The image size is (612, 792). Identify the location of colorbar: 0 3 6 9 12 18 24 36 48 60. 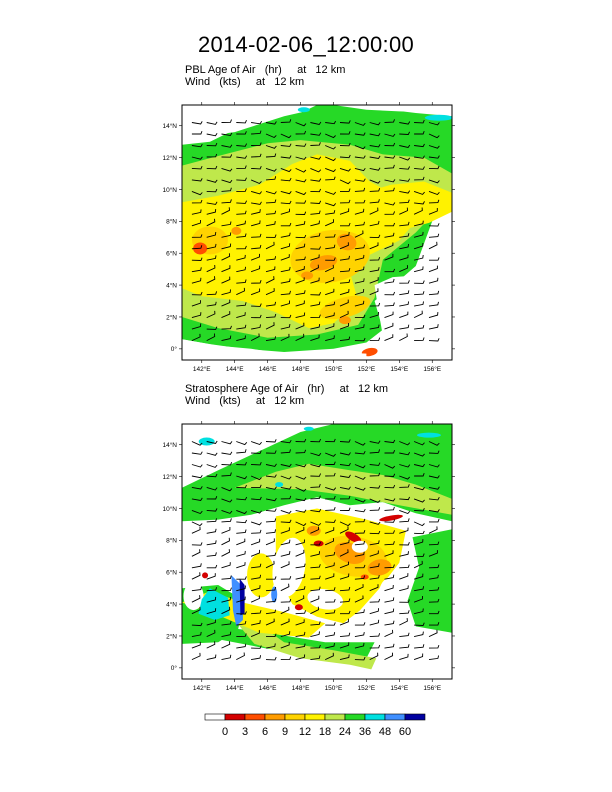
(315, 725).